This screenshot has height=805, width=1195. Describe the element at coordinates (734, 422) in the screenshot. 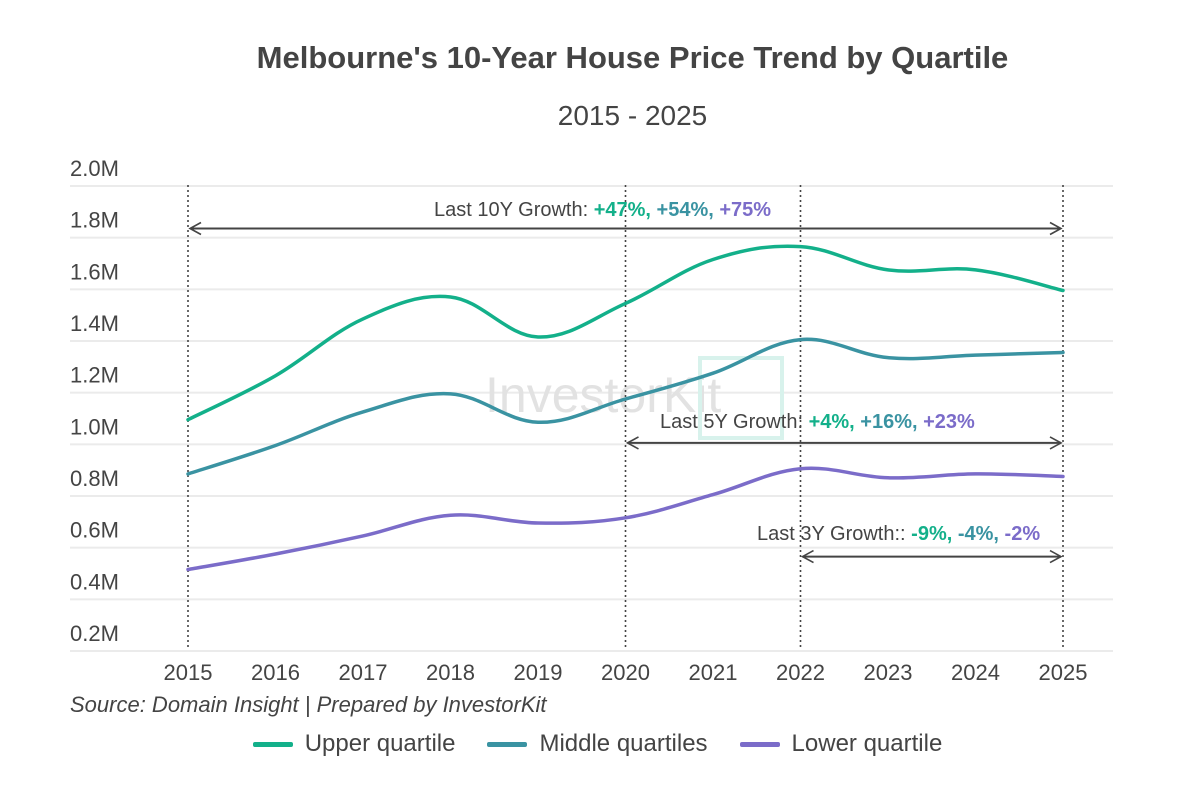

I see `growth-label: Last 5Y Growth:` at that location.